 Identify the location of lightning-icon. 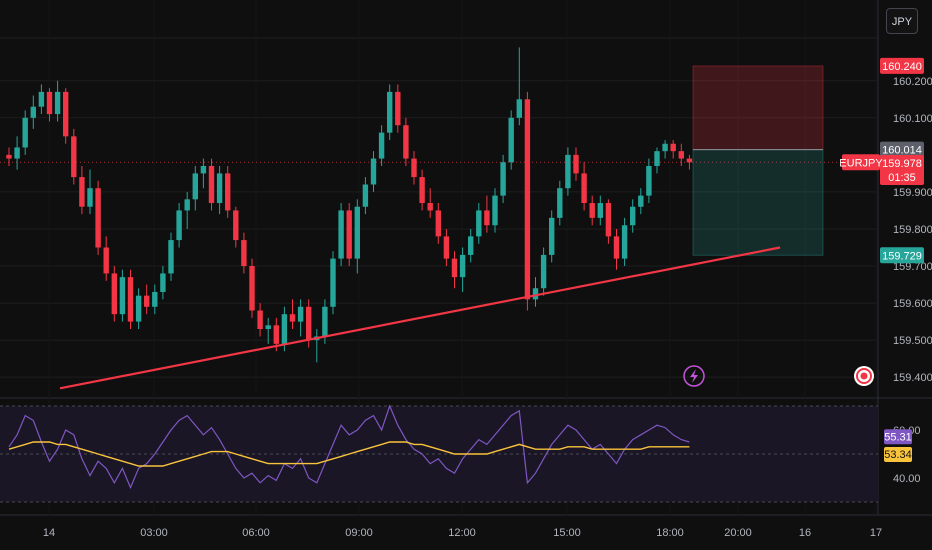
(694, 376).